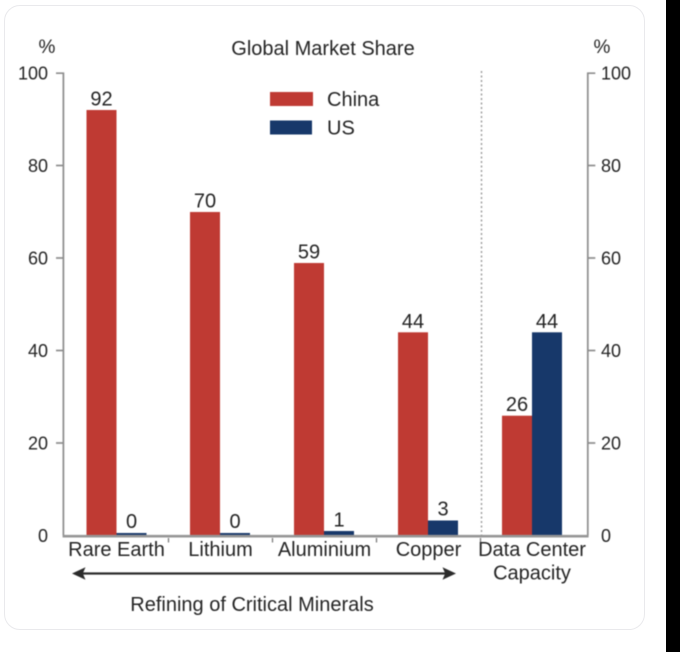 Image resolution: width=680 pixels, height=652 pixels. I want to click on svg-text: 26, so click(517, 405).